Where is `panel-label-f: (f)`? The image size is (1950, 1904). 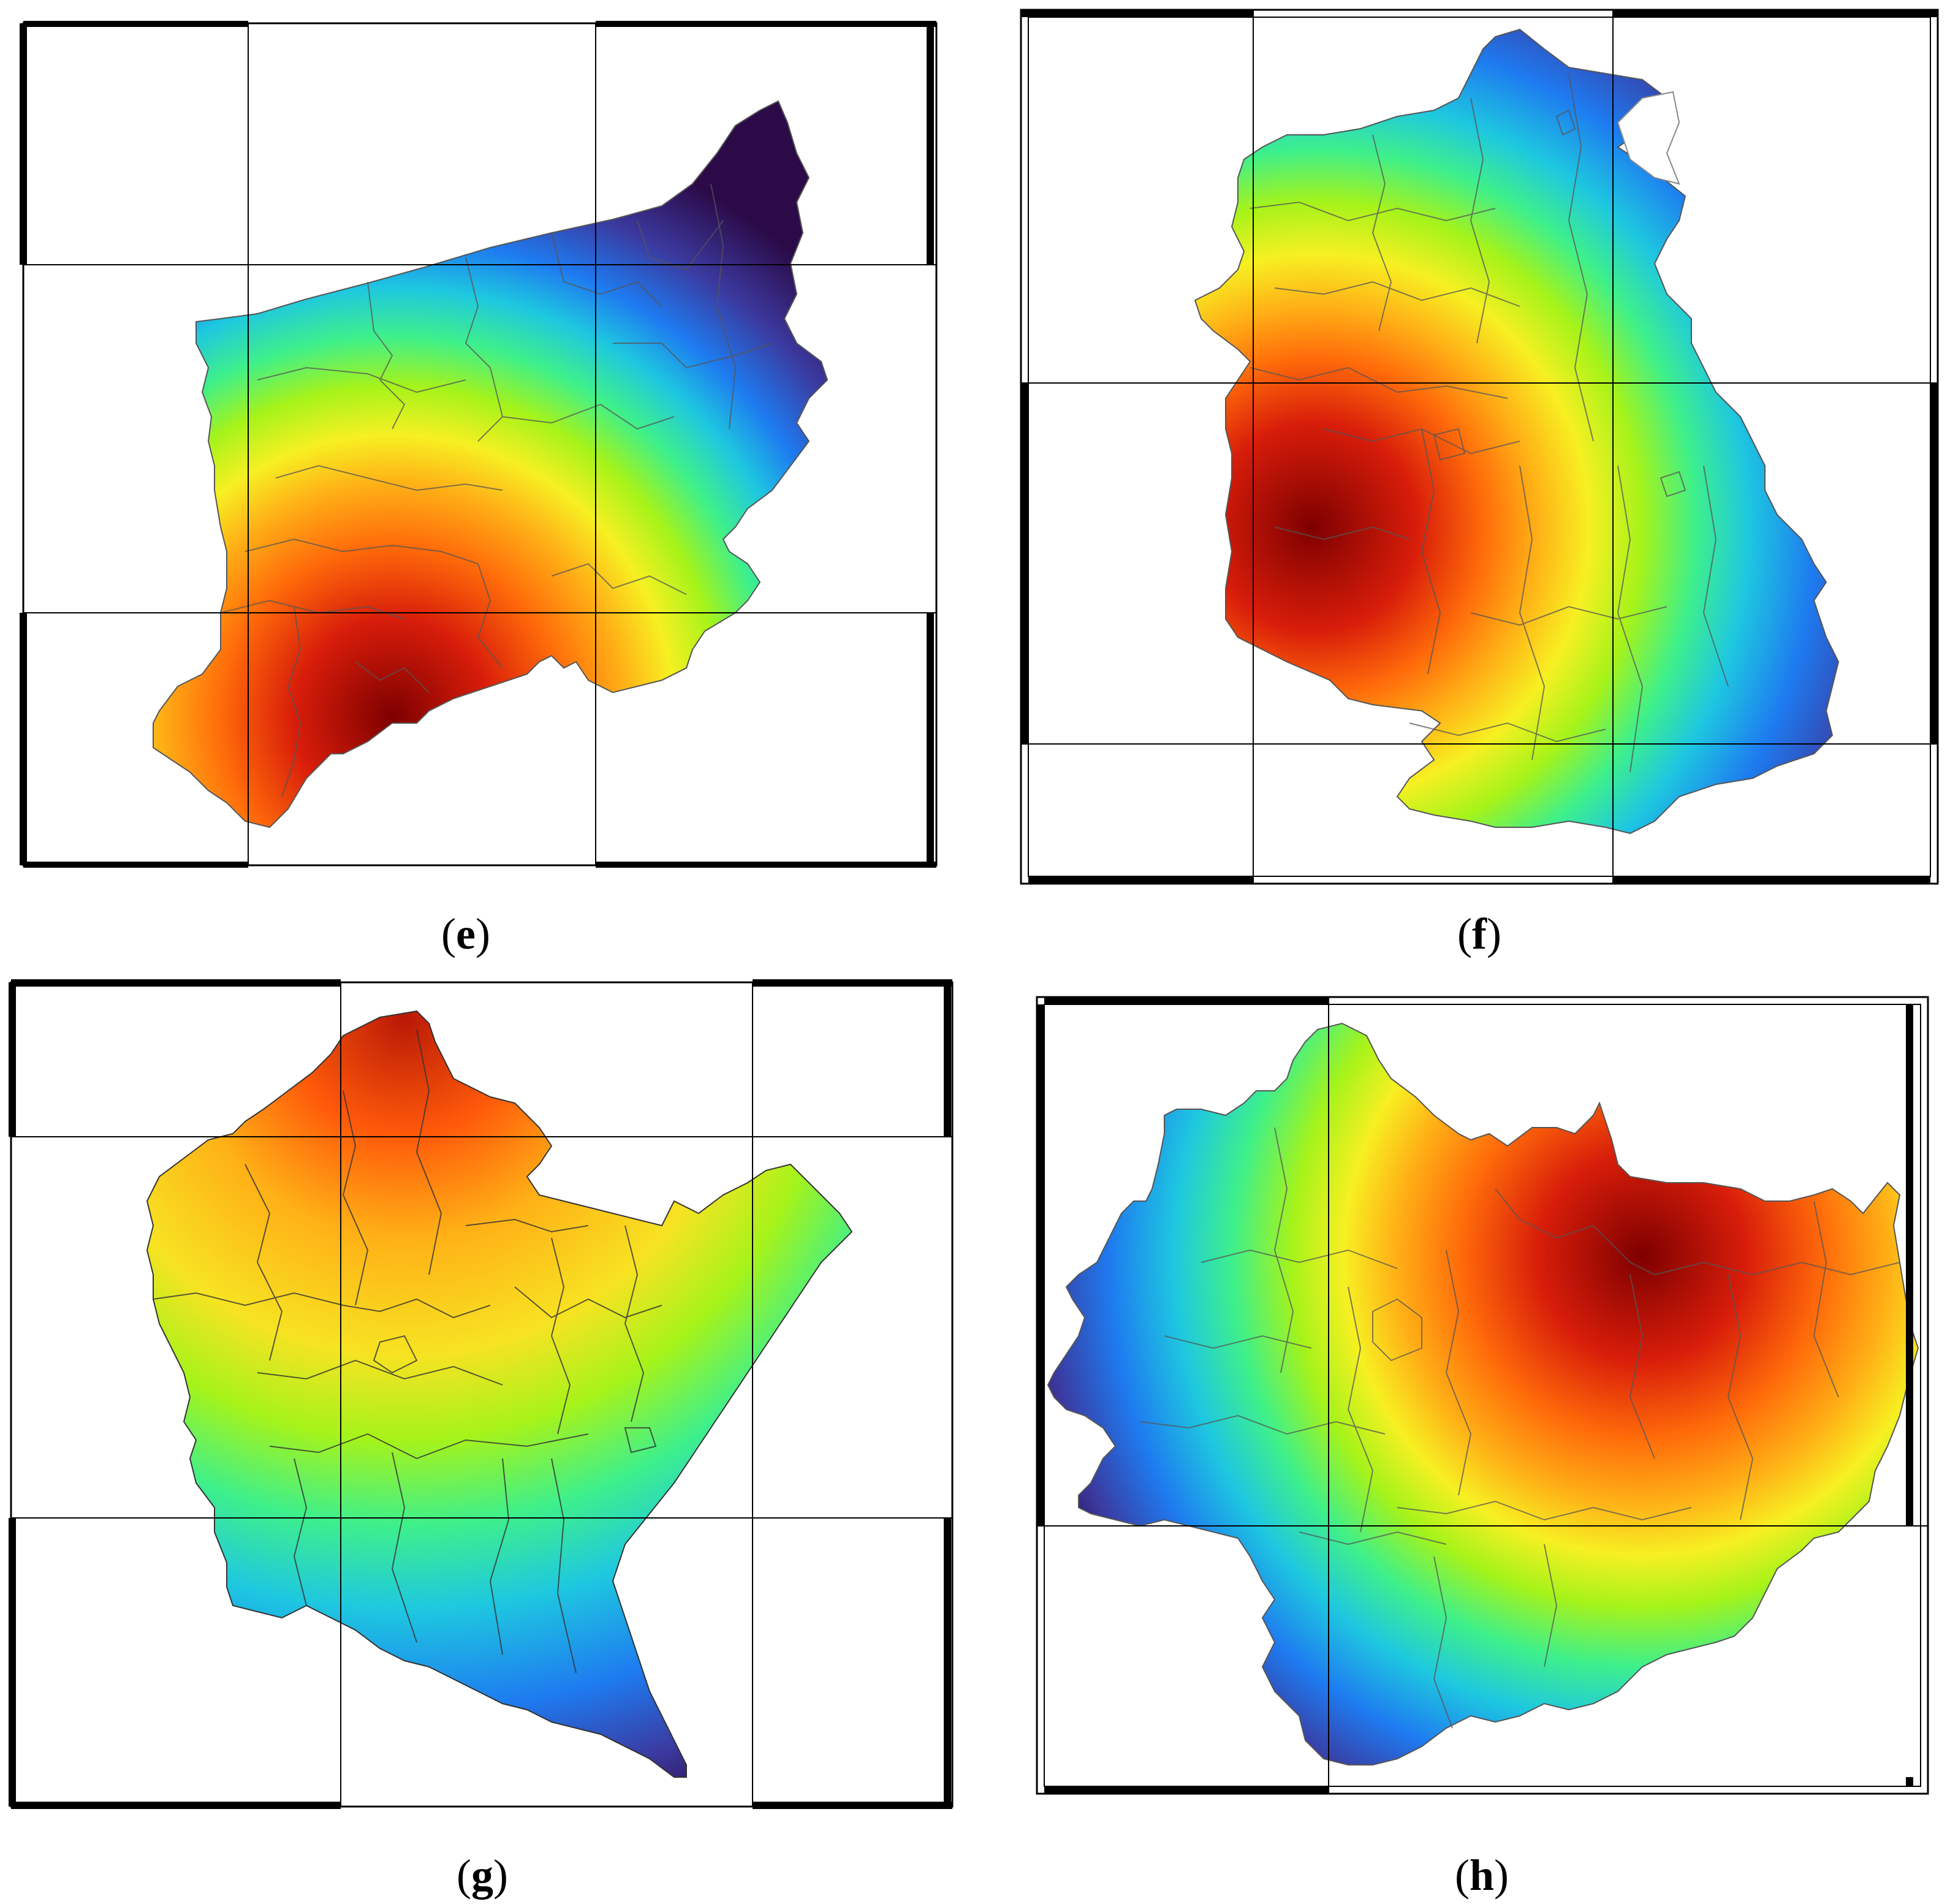 panel-label-f: (f) is located at coordinates (1479, 934).